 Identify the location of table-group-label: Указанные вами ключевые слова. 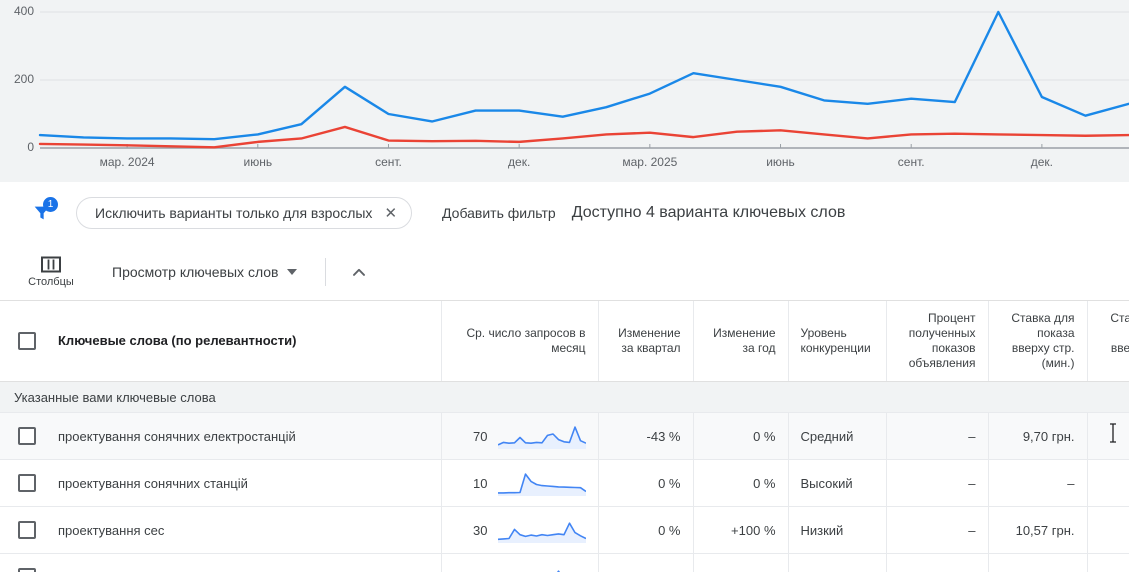
(564, 397).